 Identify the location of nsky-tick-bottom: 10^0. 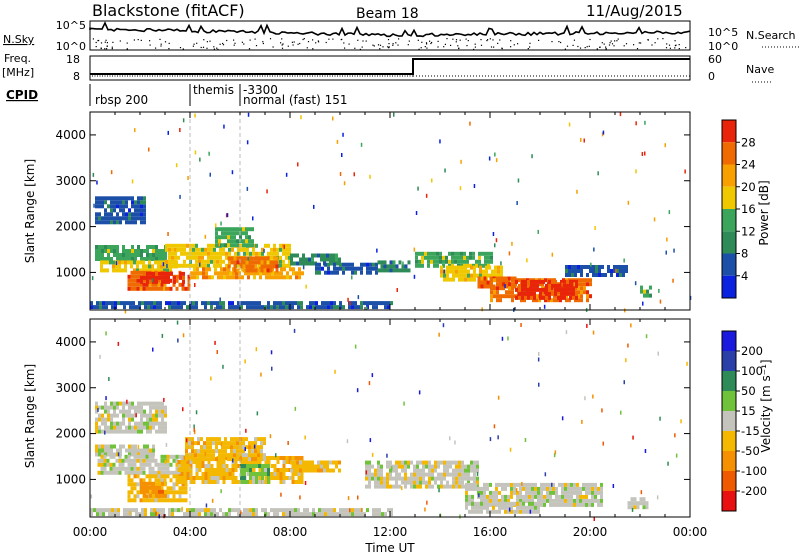
(71, 46).